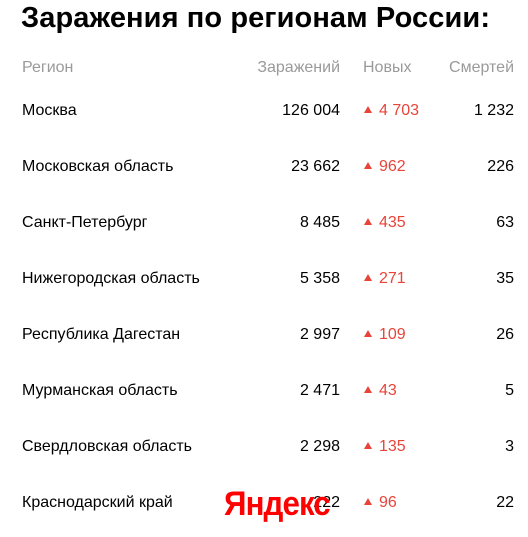 The height and width of the screenshot is (537, 528). Describe the element at coordinates (264, 114) in the screenshot. I see `table-row: Москва 126 004 4 703 1 232` at that location.